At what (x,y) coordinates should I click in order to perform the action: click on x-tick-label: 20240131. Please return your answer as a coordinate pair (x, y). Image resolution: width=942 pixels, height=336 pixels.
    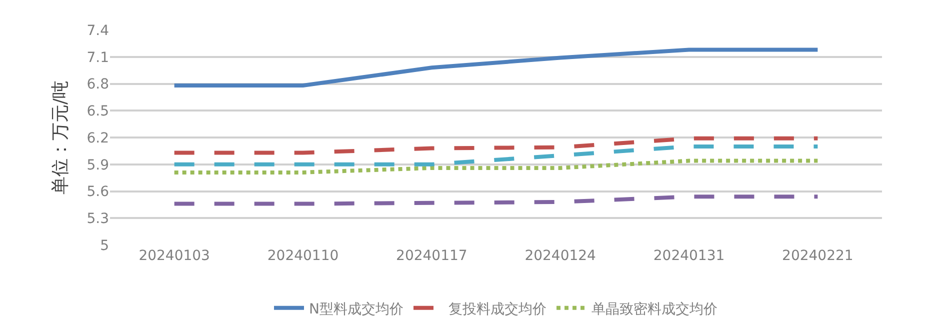
    Looking at the image, I should click on (689, 256).